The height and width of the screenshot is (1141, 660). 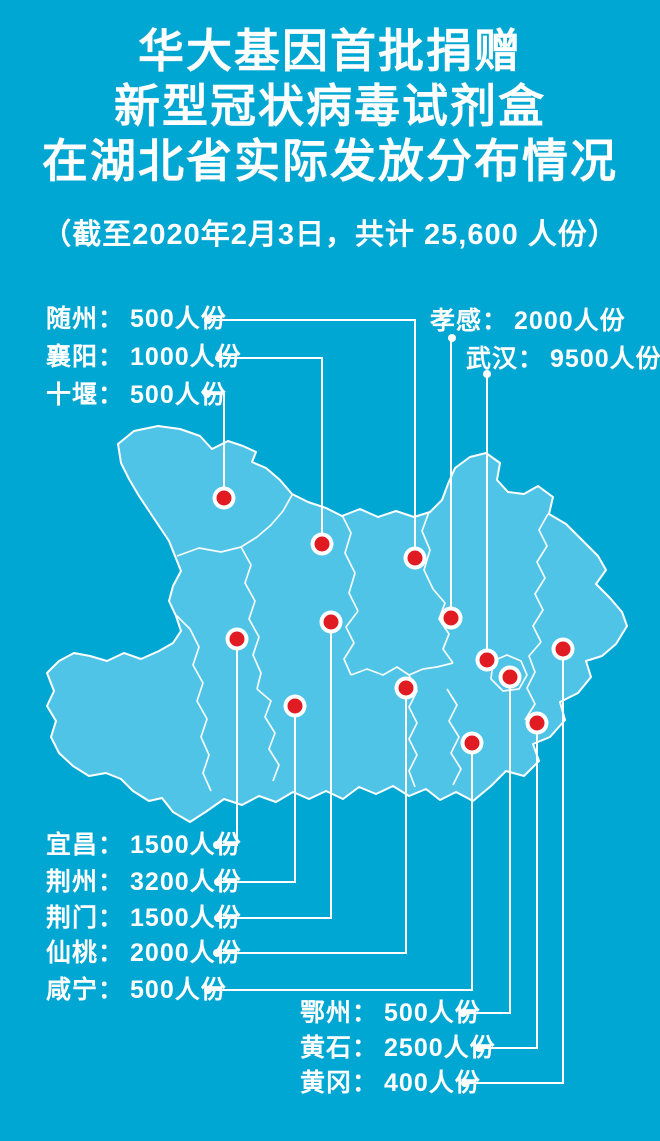 I want to click on city-dot-marker-xiantao, so click(x=406, y=688).